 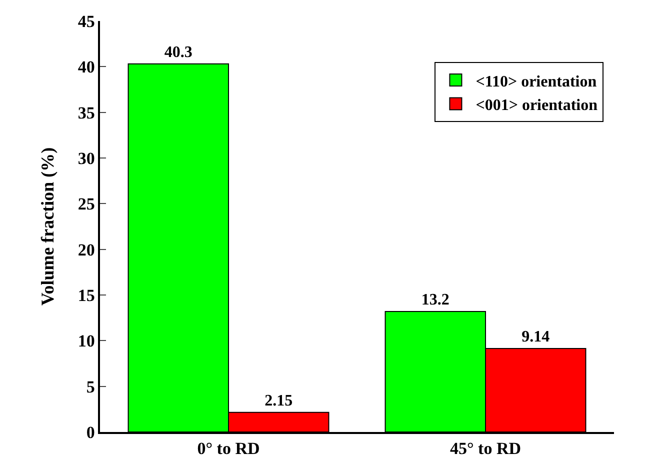 I want to click on legend-label: <110> orientation, so click(x=536, y=81).